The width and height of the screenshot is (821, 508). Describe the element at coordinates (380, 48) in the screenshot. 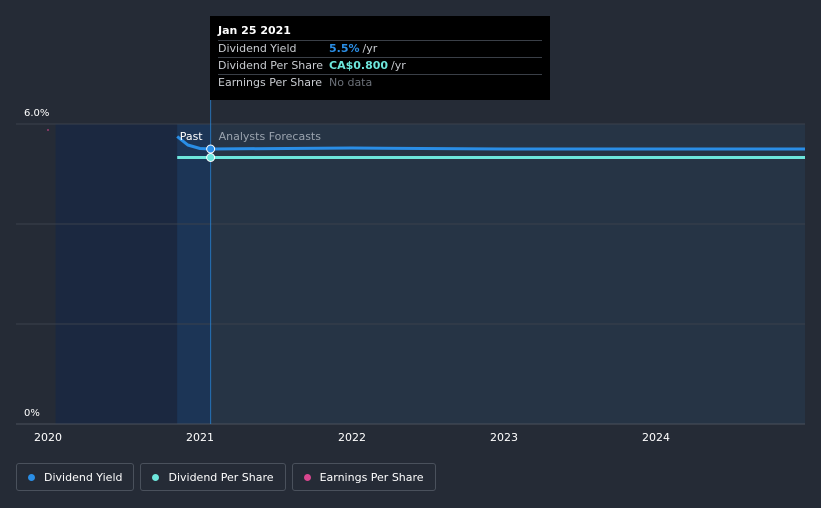

I see `tooltip-row-dividend-yield: Dividend Yield 5.5% /yr` at that location.